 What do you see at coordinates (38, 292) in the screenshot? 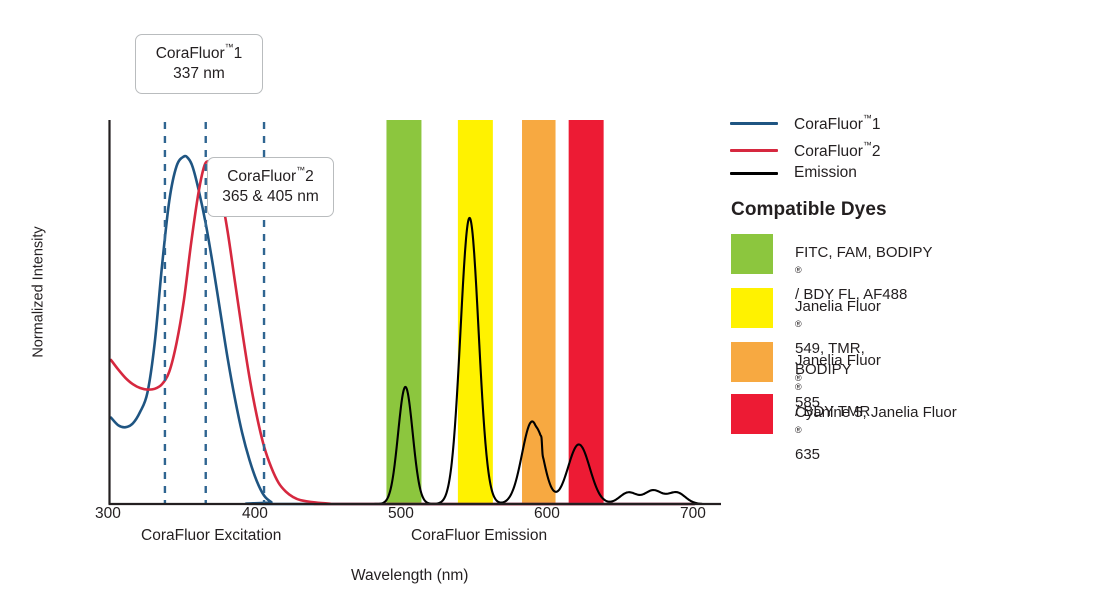
I see `y-axis-title: Normalized Intensity` at bounding box center [38, 292].